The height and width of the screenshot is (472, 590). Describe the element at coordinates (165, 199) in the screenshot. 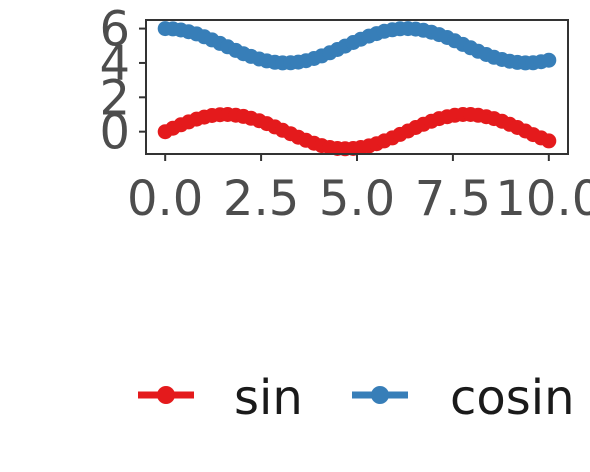

I see `x-tick-label: 0.0` at that location.